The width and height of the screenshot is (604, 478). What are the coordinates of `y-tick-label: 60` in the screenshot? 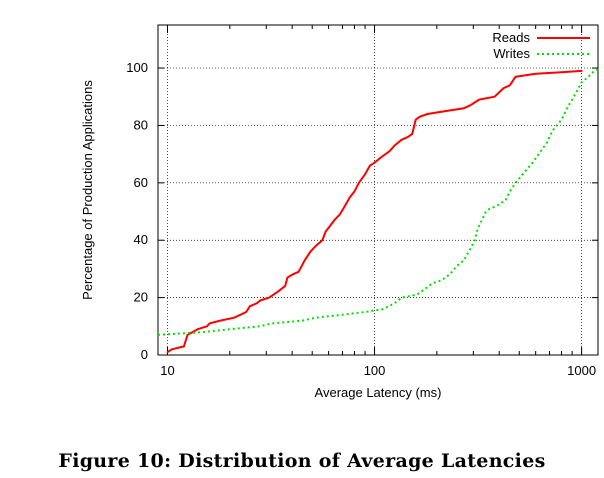 It's located at (141, 182).